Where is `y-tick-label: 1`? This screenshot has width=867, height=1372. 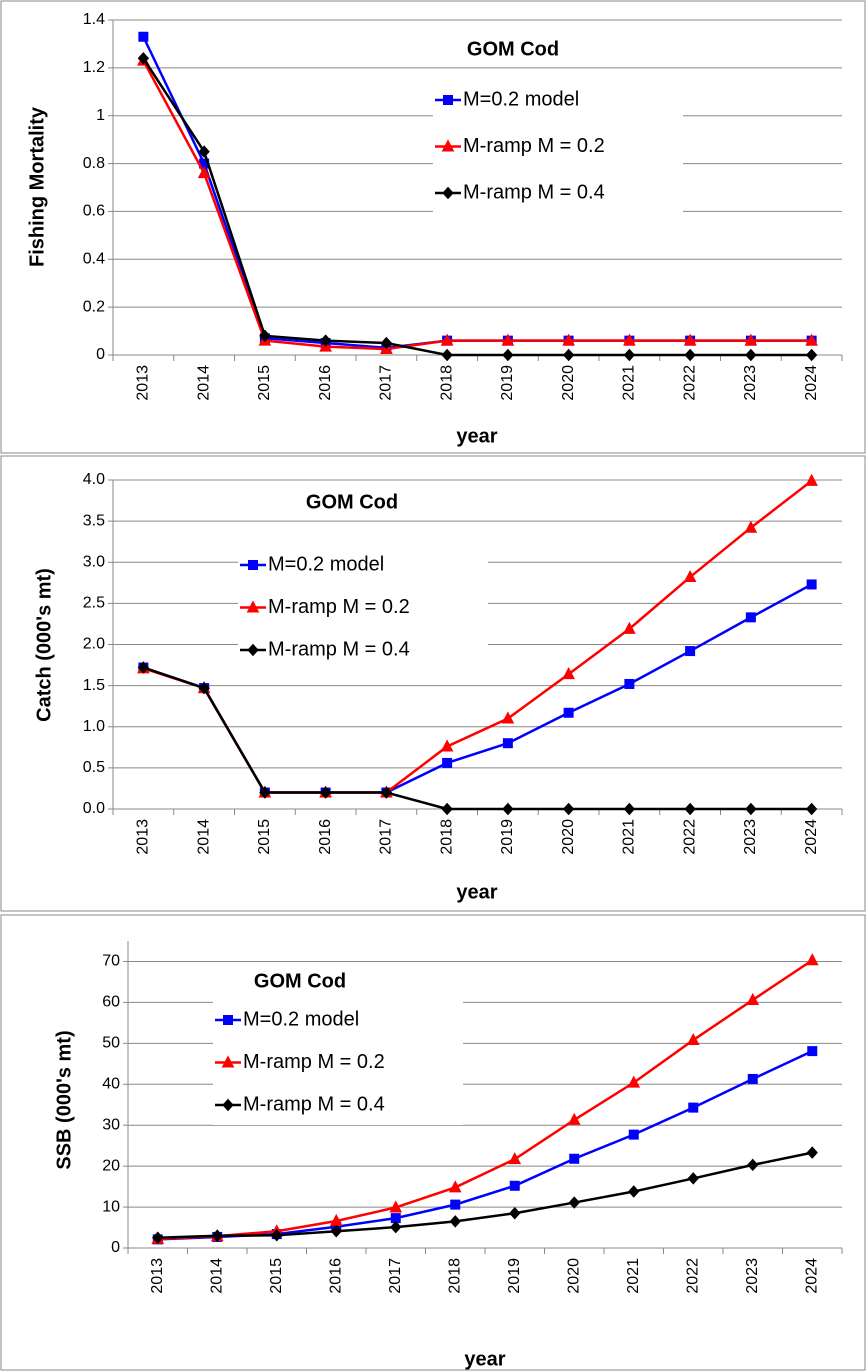 y-tick-label: 1 is located at coordinates (100, 115).